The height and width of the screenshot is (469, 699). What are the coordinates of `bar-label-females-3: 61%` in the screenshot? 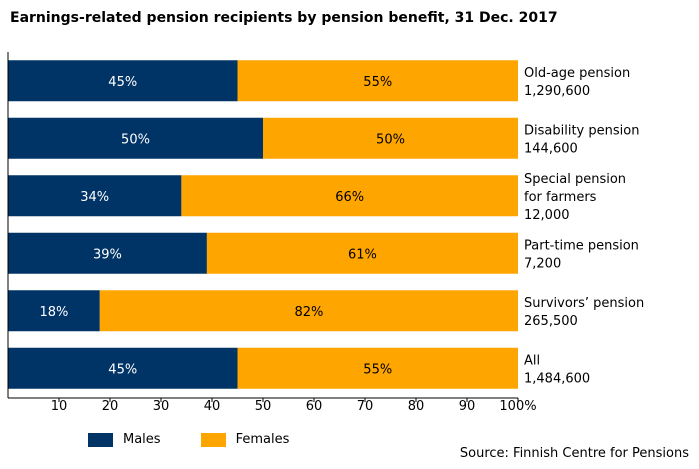 It's located at (362, 254).